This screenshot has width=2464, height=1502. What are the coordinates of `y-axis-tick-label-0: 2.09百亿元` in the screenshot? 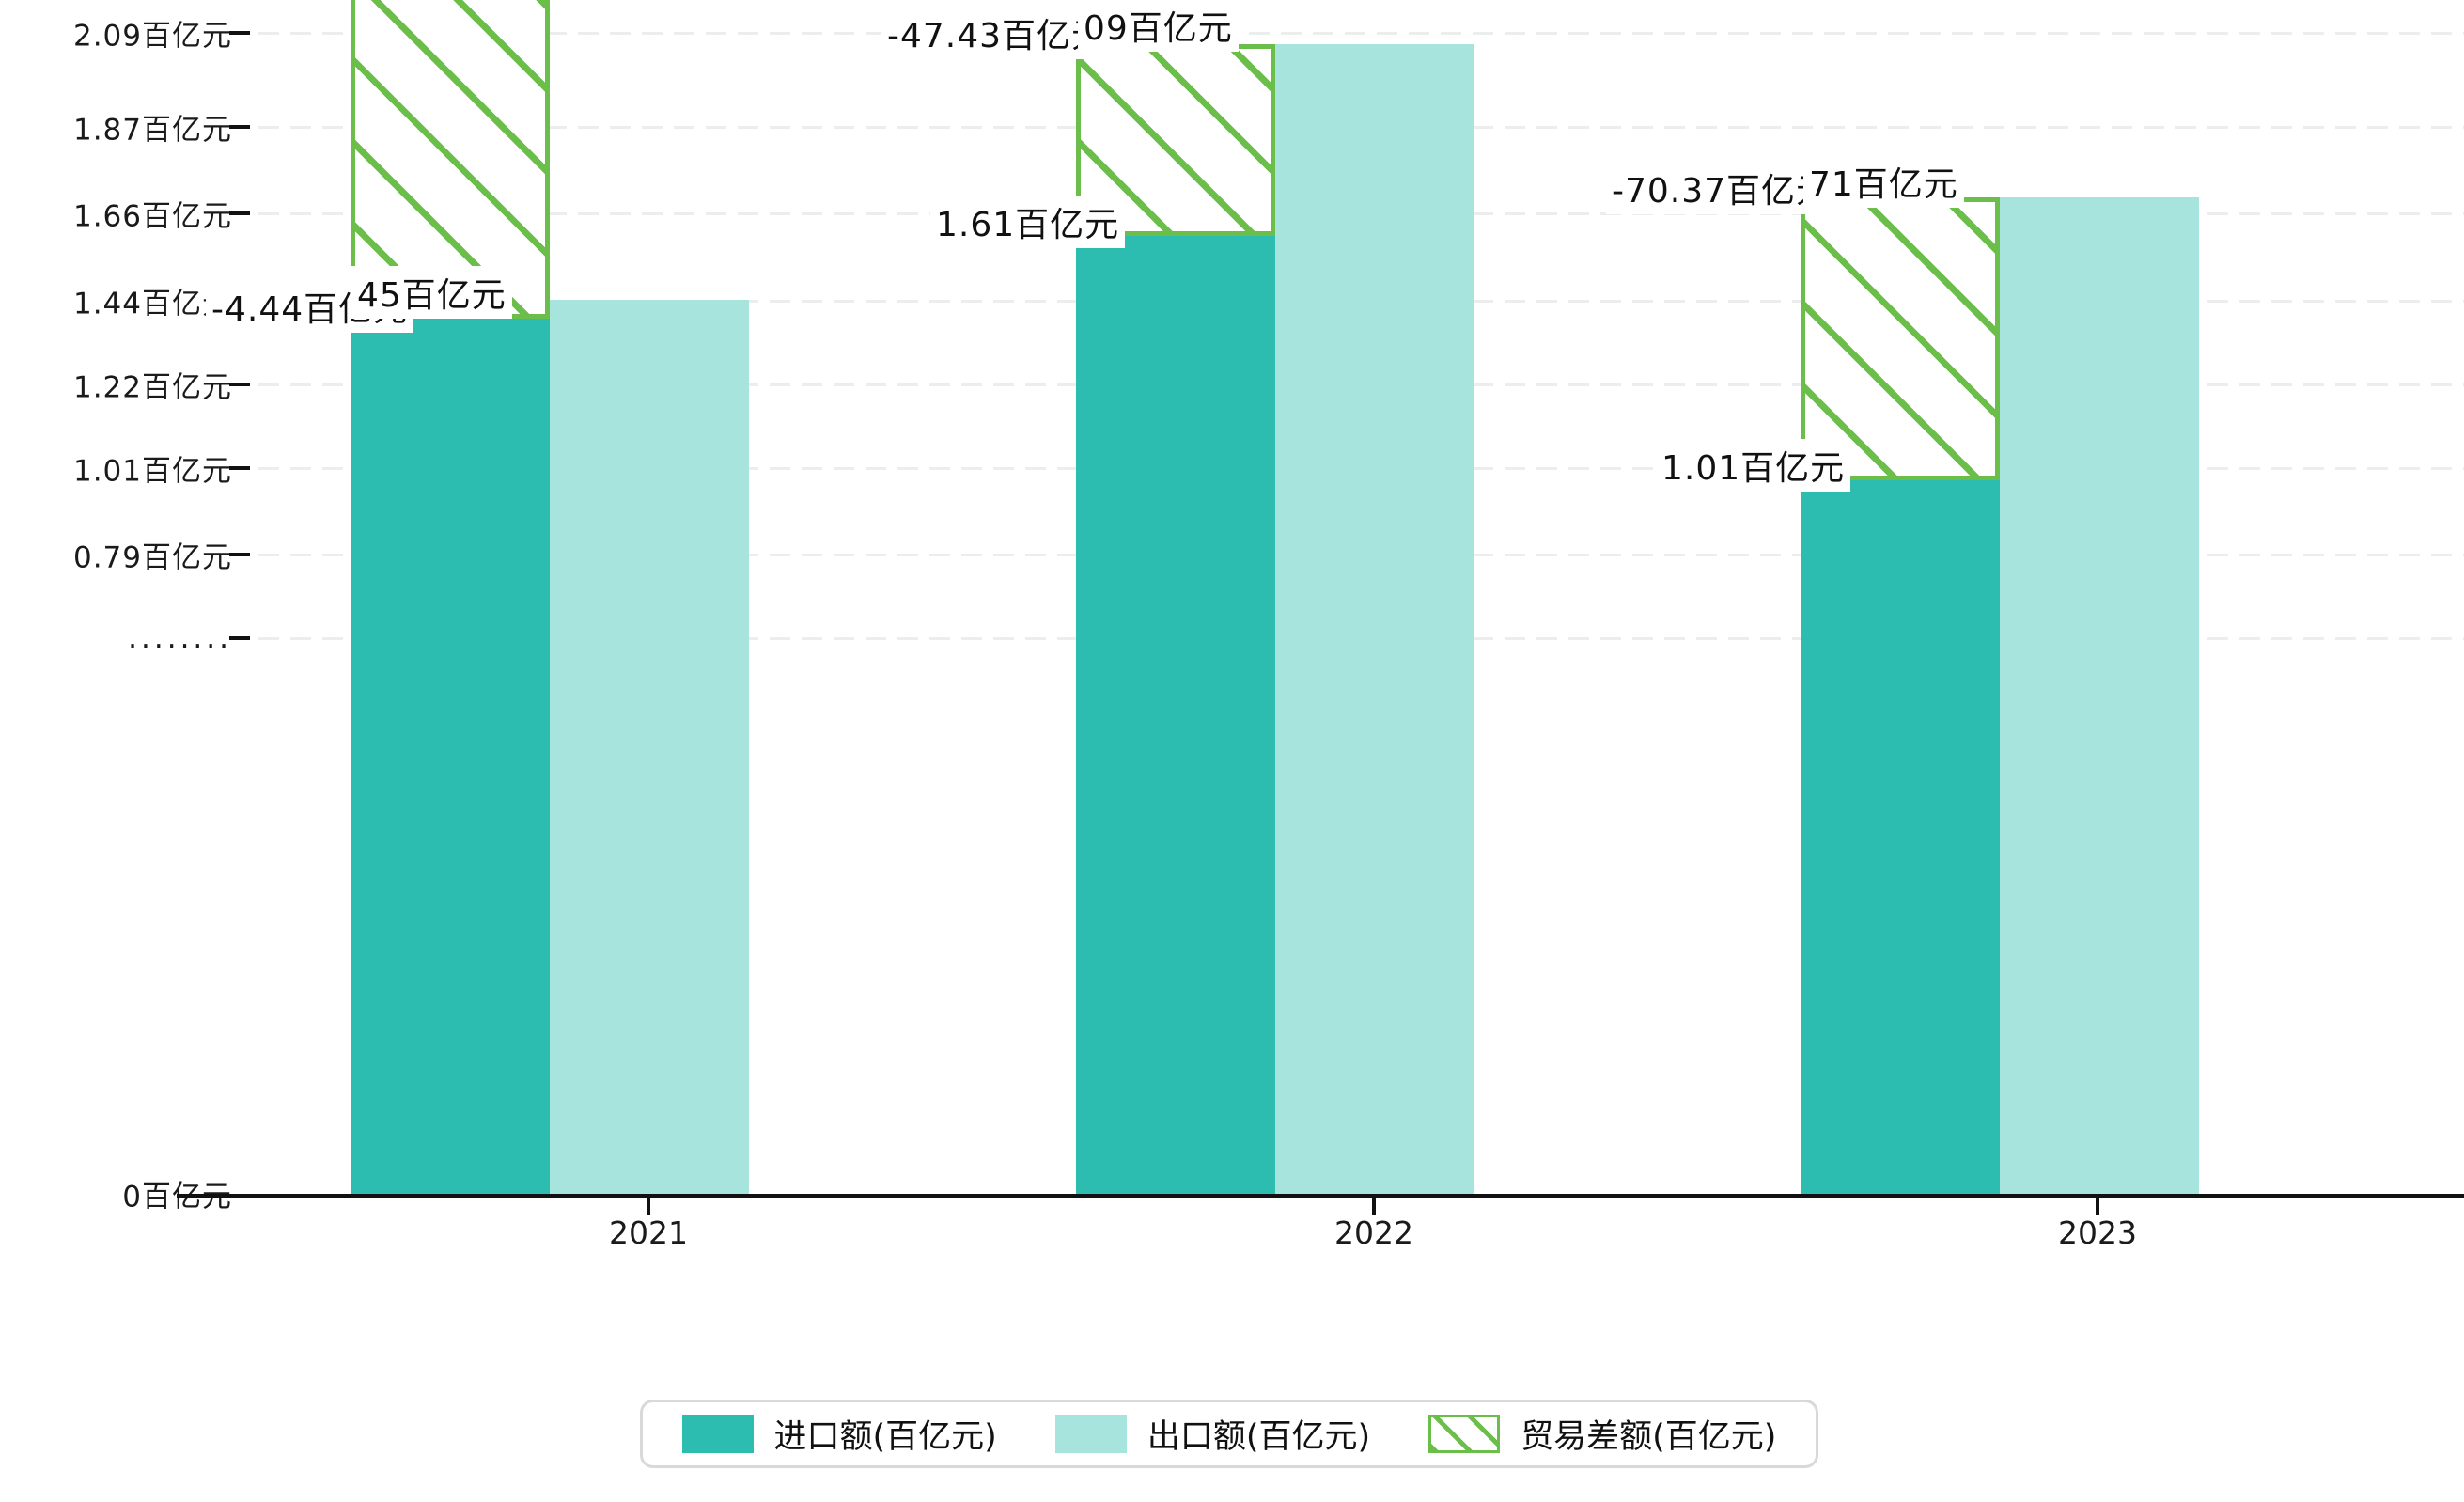 It's located at (152, 36).